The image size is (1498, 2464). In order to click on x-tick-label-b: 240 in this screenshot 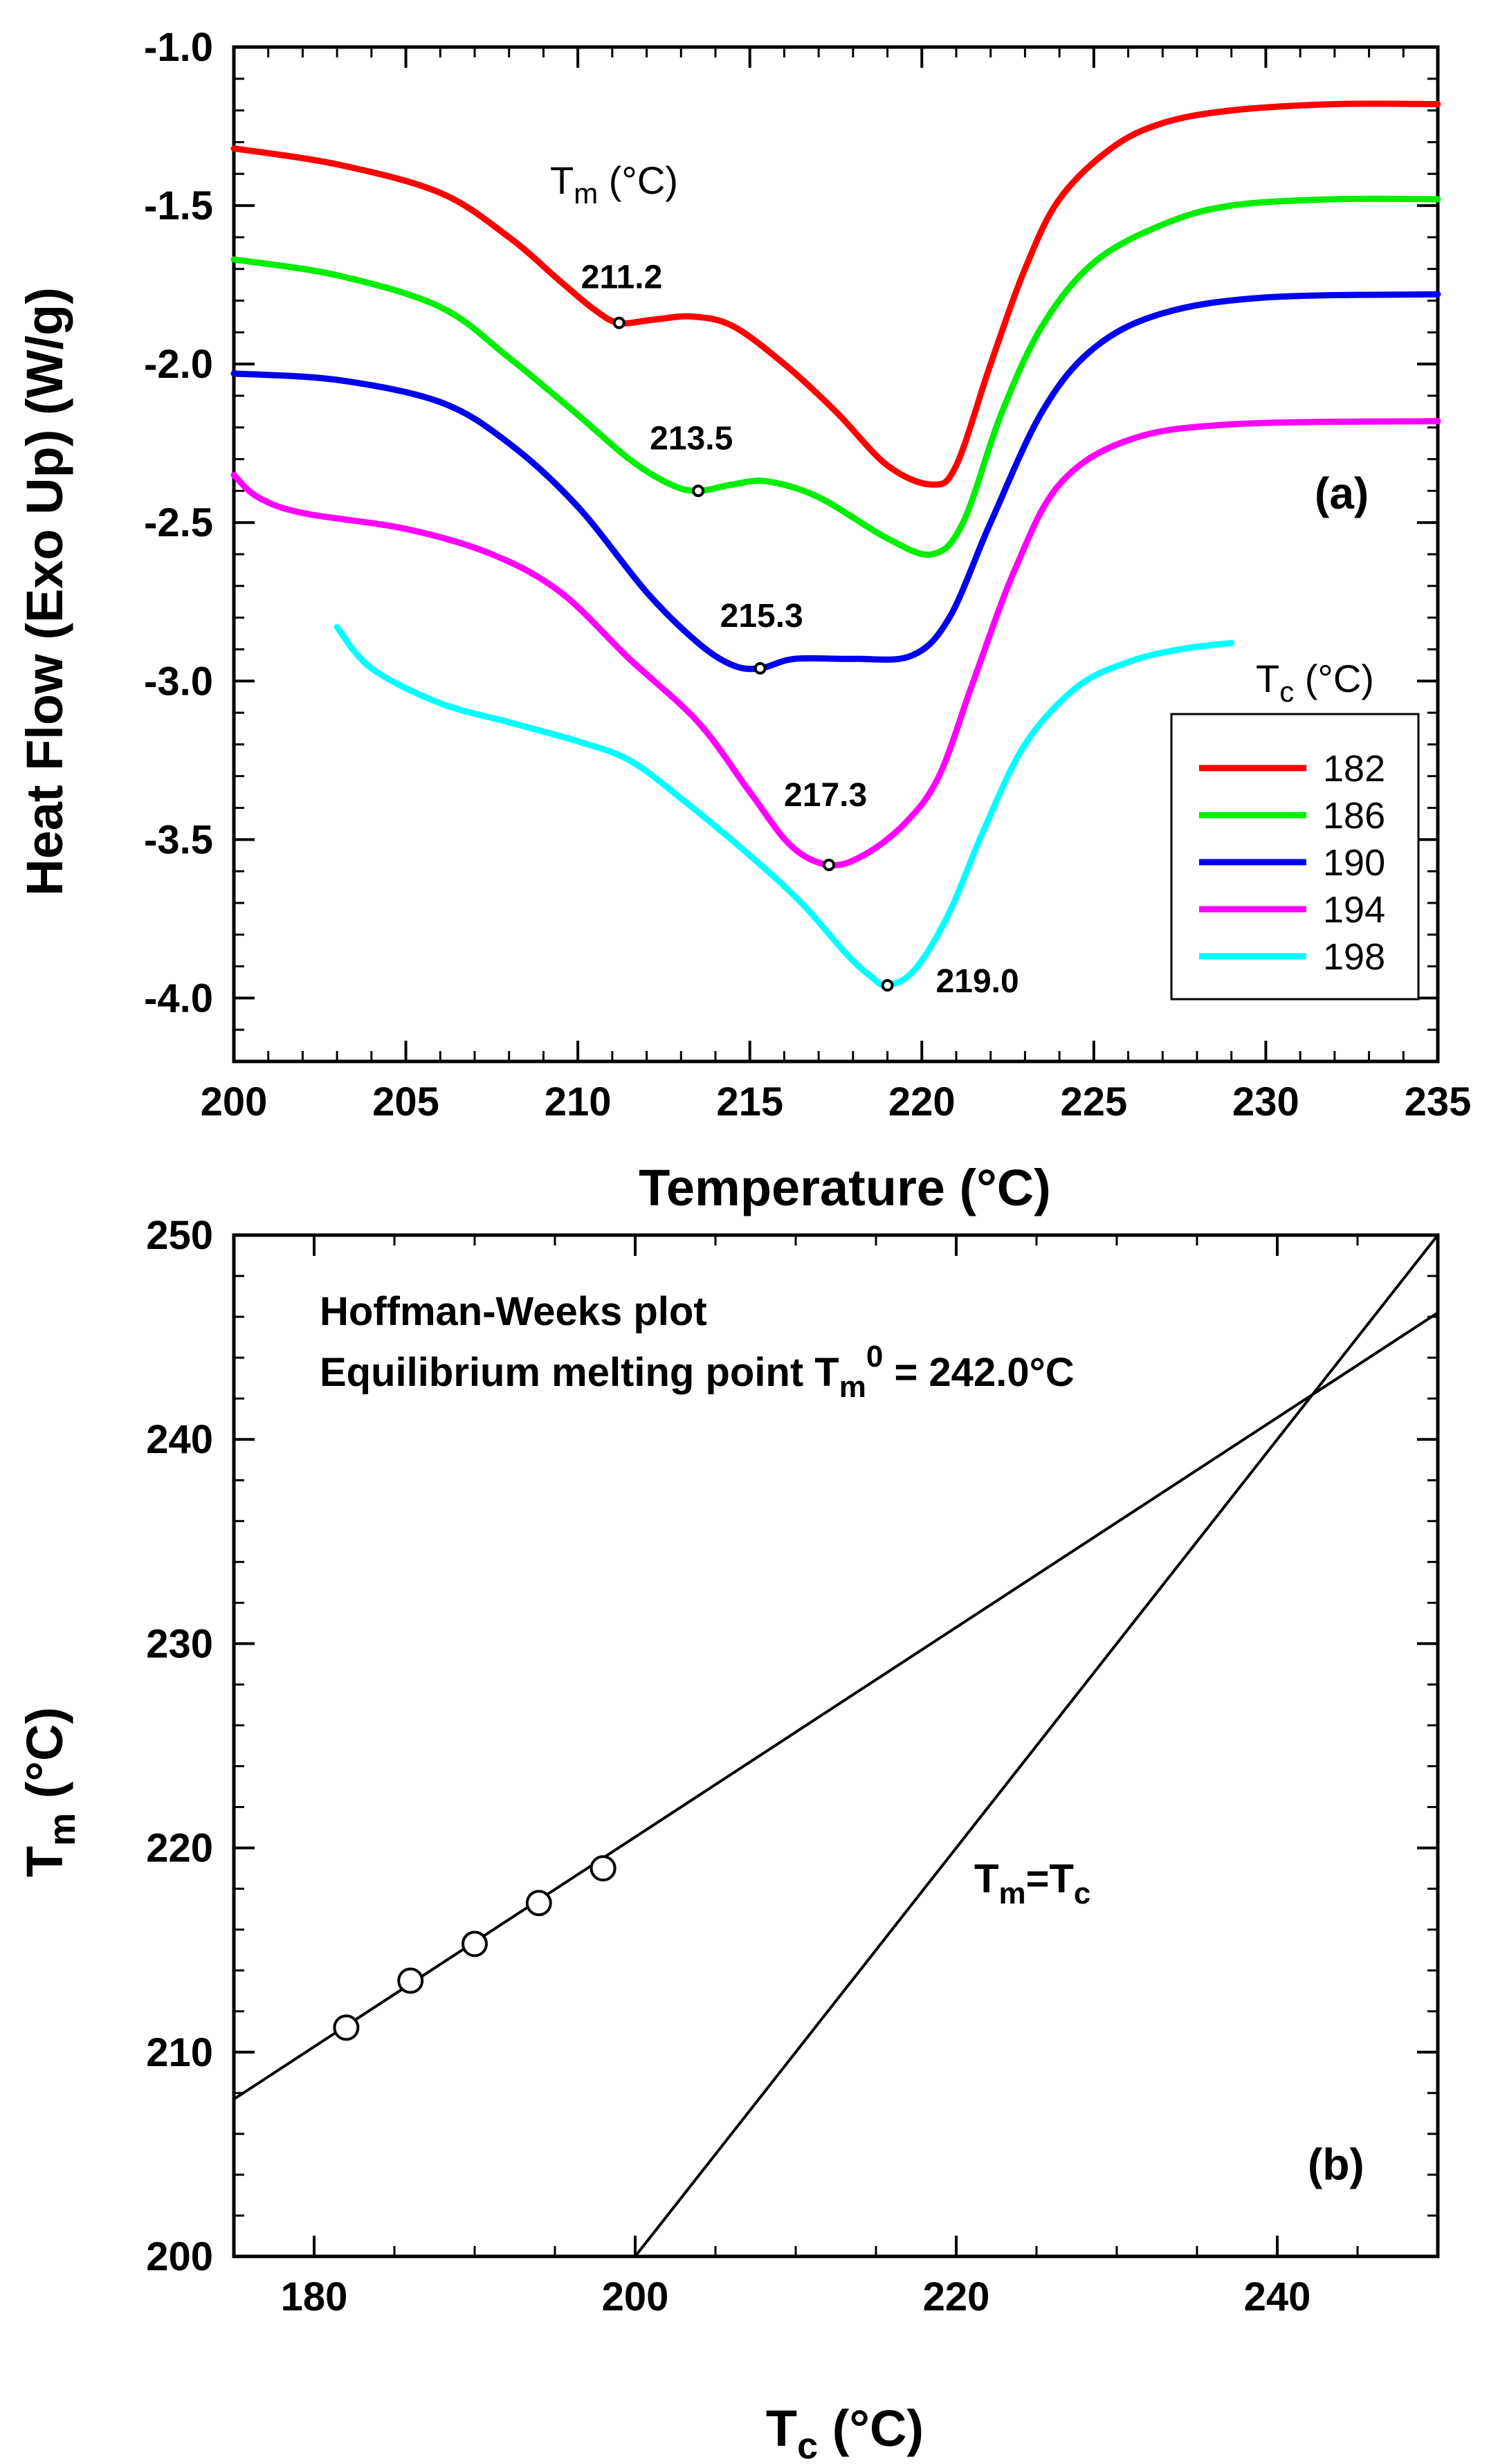, I will do `click(1277, 2296)`.